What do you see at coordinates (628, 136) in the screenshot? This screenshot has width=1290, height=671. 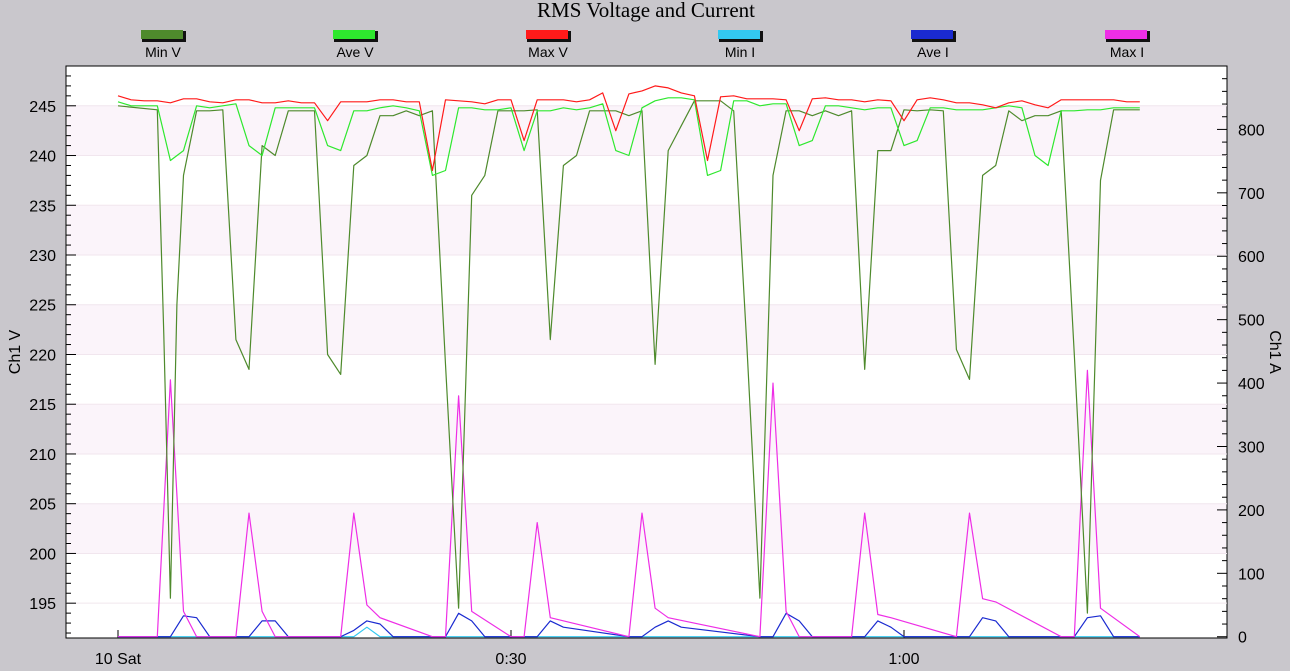 I see `series-line-ave-v` at bounding box center [628, 136].